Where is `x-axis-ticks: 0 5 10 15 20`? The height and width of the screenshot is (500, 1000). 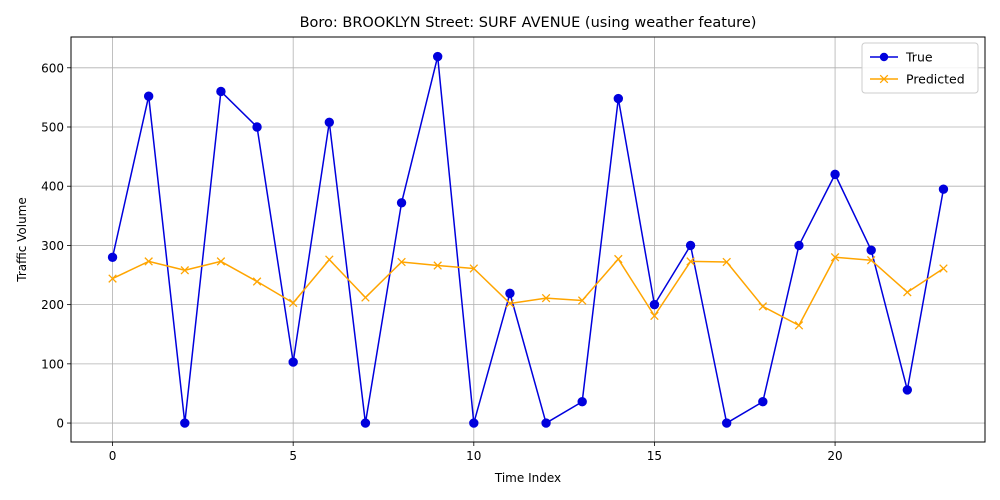 x-axis-ticks: 0 5 10 15 20 is located at coordinates (476, 452).